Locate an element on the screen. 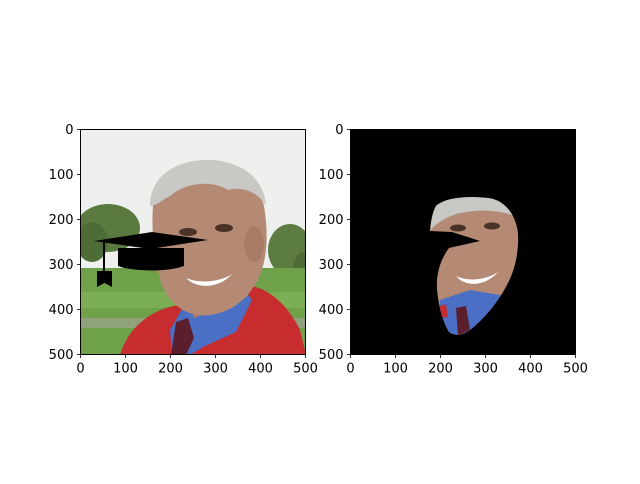 The height and width of the screenshot is (484, 640). right-x-tick-label: 300 is located at coordinates (485, 369).